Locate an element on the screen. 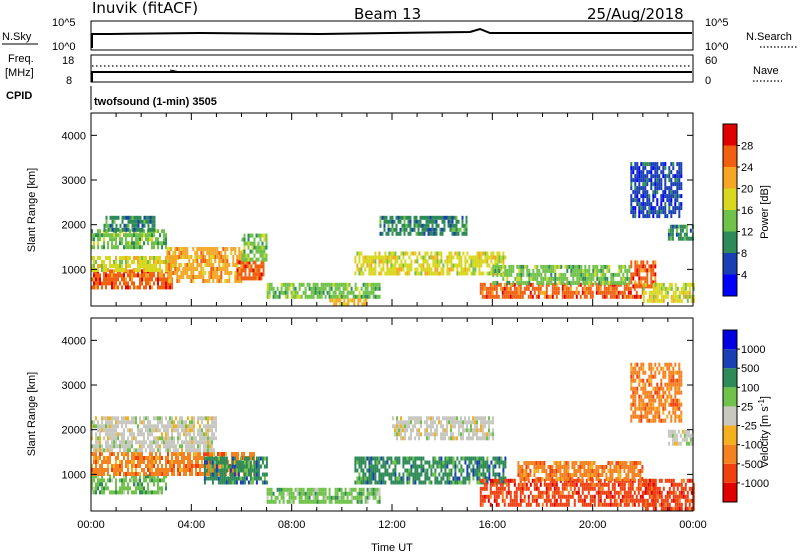  x-tick-label: 16:00 is located at coordinates (493, 525).